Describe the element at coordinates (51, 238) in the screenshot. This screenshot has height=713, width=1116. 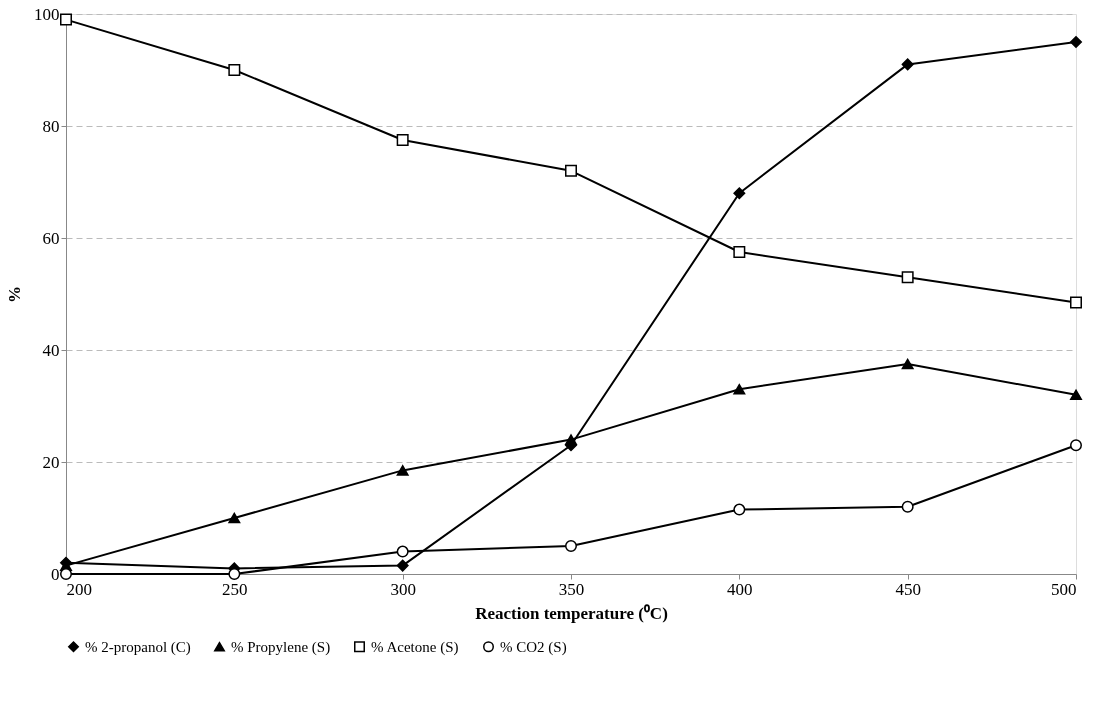
I see `y-tick-label: 60` at that location.